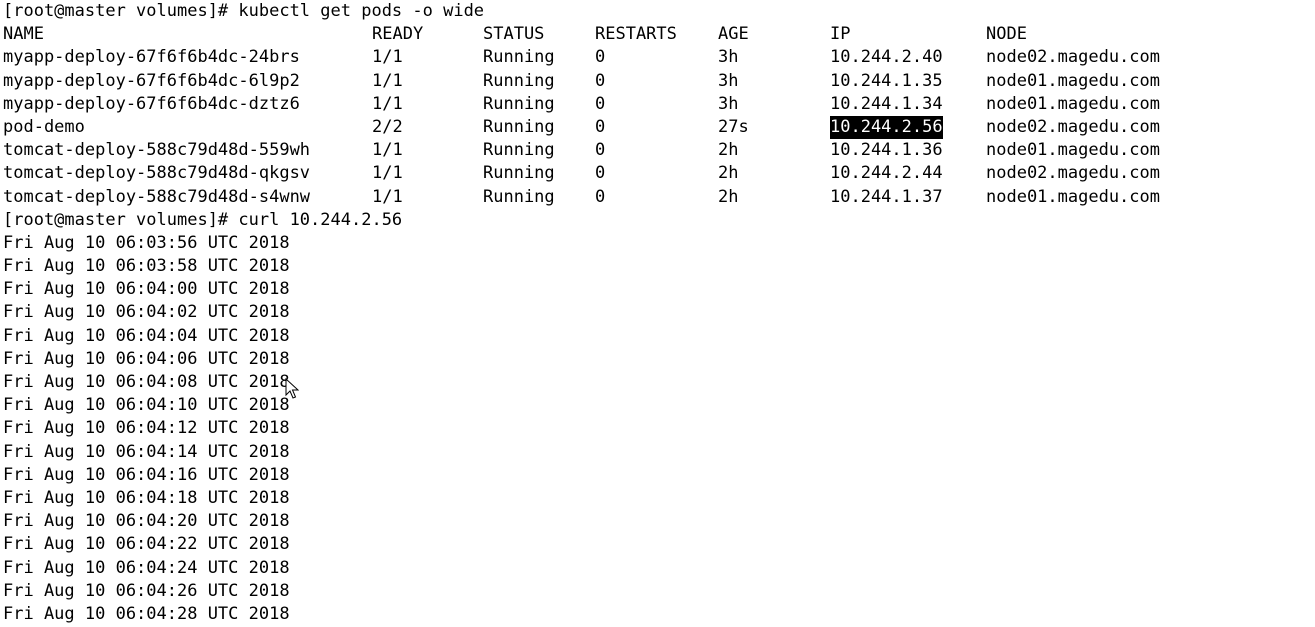  Describe the element at coordinates (151, 57) in the screenshot. I see `cell-name: myapp-deploy-67f6f6b4dc-24brs` at that location.